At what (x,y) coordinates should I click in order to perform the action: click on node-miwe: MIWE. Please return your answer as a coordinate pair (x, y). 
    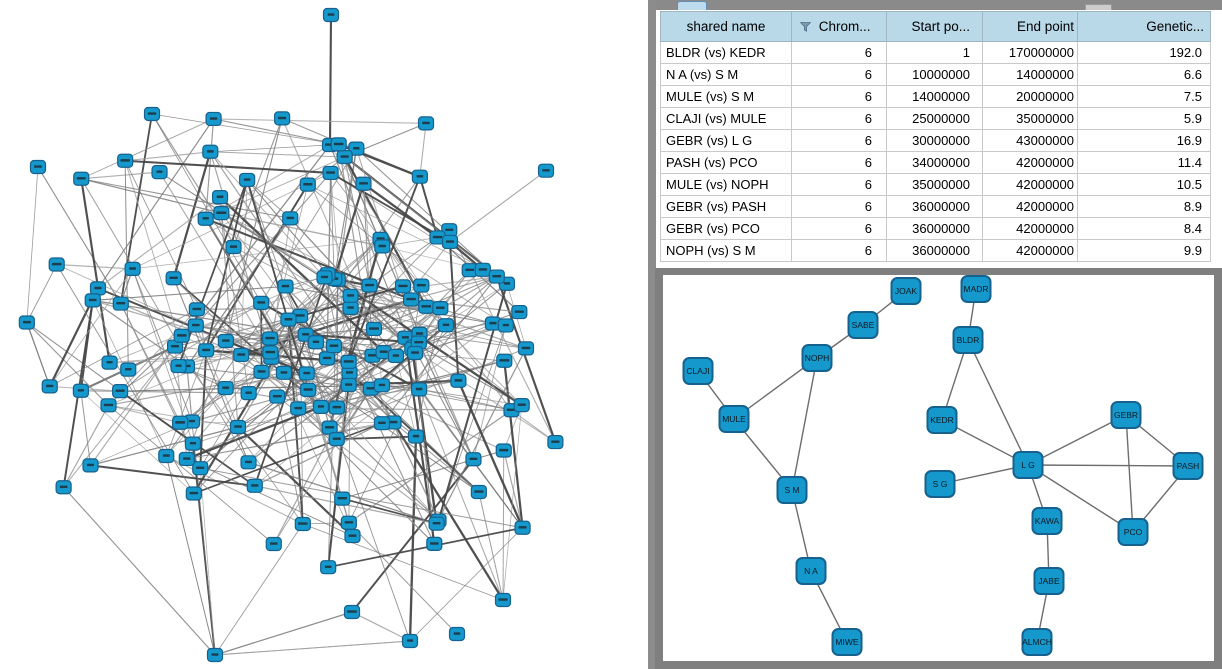
    Looking at the image, I should click on (847, 642).